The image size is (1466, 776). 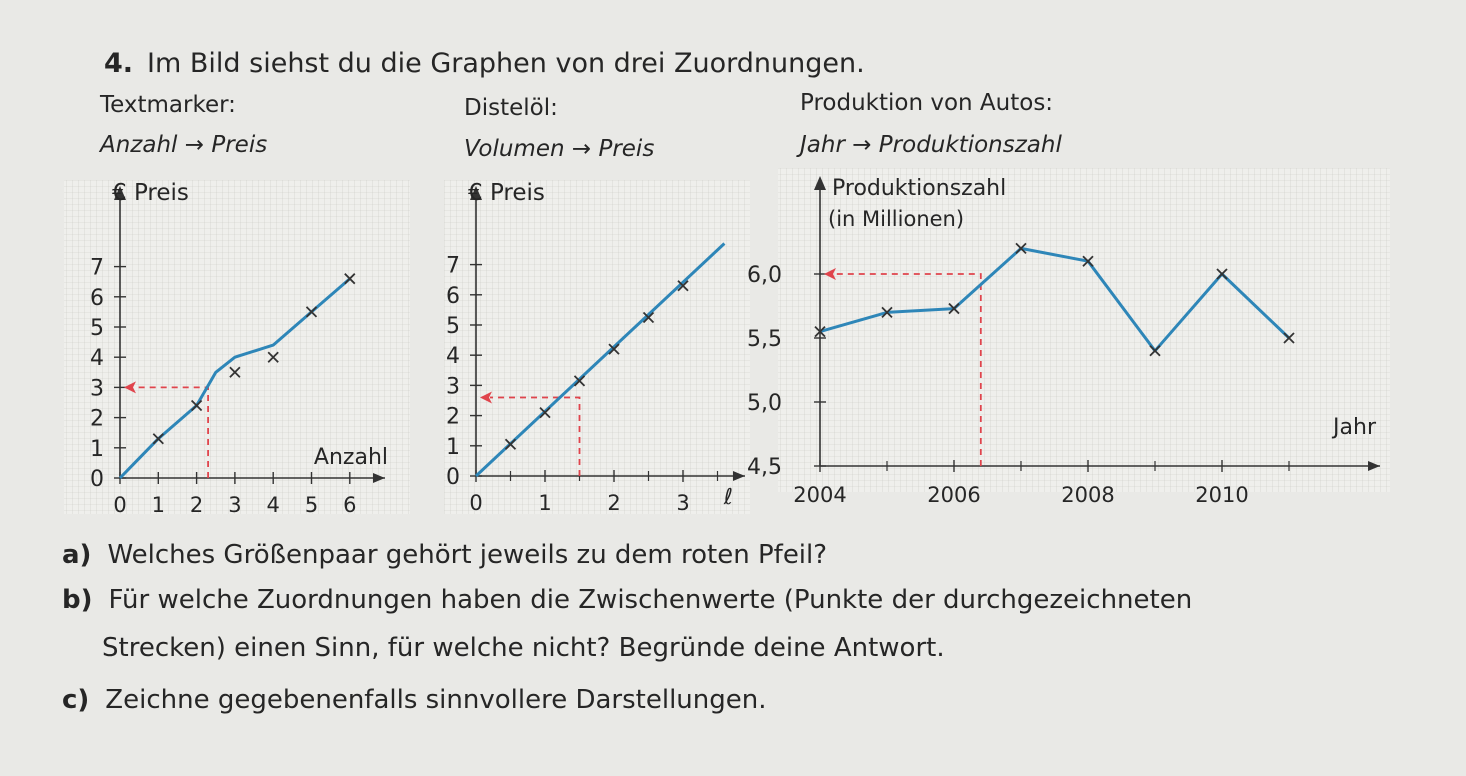 I want to click on x-tick-label: 2008, so click(x=1087, y=495).